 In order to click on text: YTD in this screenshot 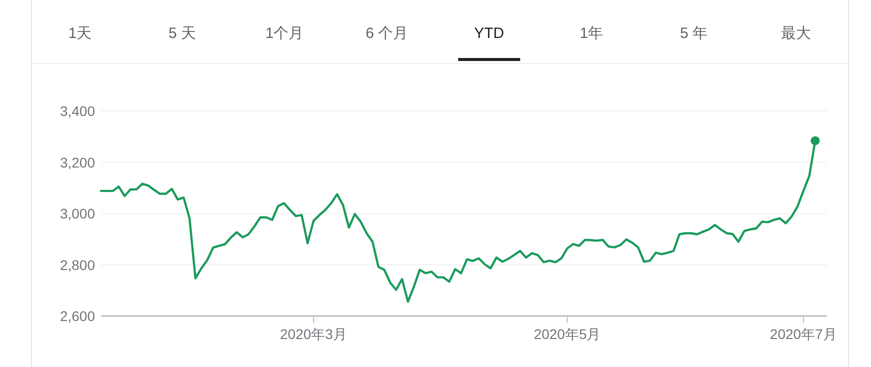, I will do `click(489, 33)`.